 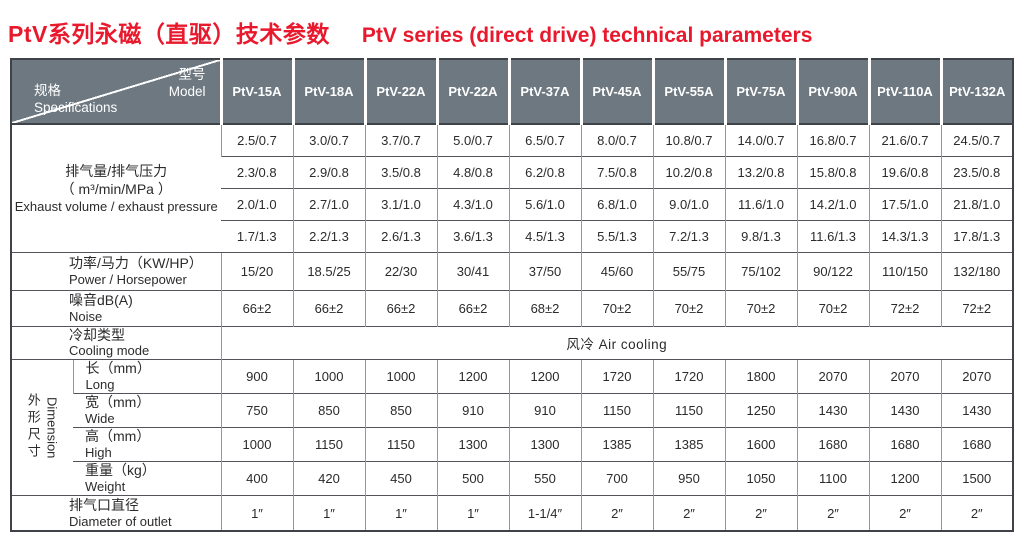 What do you see at coordinates (400, 235) in the screenshot?
I see `value-cell: 2.6/1.3` at bounding box center [400, 235].